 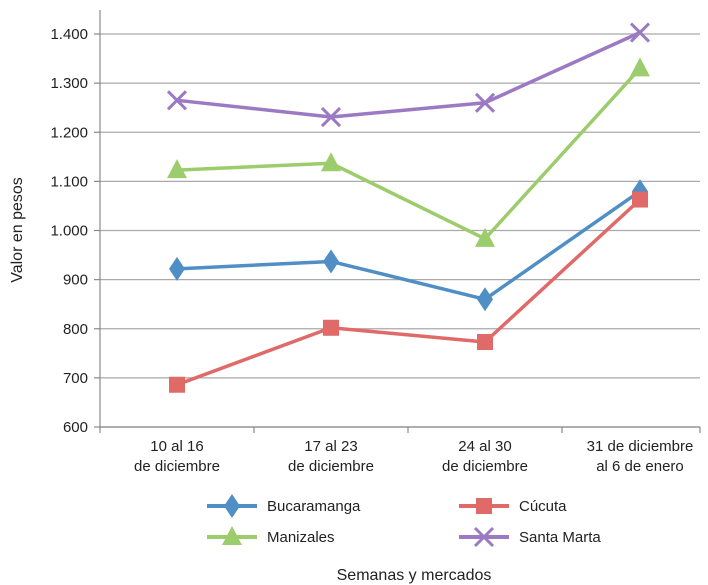 I want to click on legend-label: Cúcuta, so click(x=543, y=506).